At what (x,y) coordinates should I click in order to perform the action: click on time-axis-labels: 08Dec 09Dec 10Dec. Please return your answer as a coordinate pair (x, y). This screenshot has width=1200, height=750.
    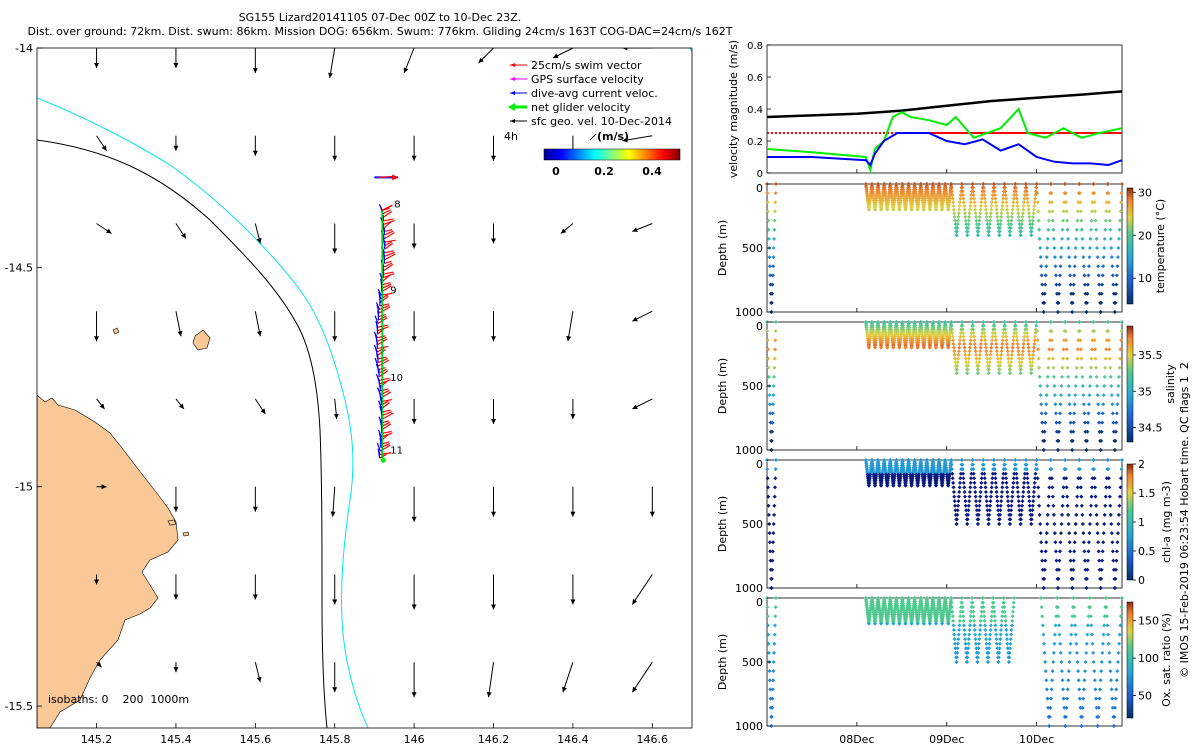
    Looking at the image, I should click on (946, 457).